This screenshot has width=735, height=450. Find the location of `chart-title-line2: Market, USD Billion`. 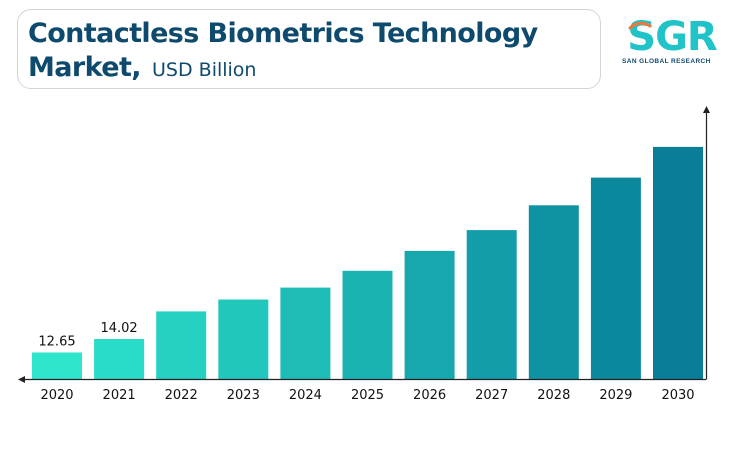

chart-title-line2: Market, USD Billion is located at coordinates (142, 67).